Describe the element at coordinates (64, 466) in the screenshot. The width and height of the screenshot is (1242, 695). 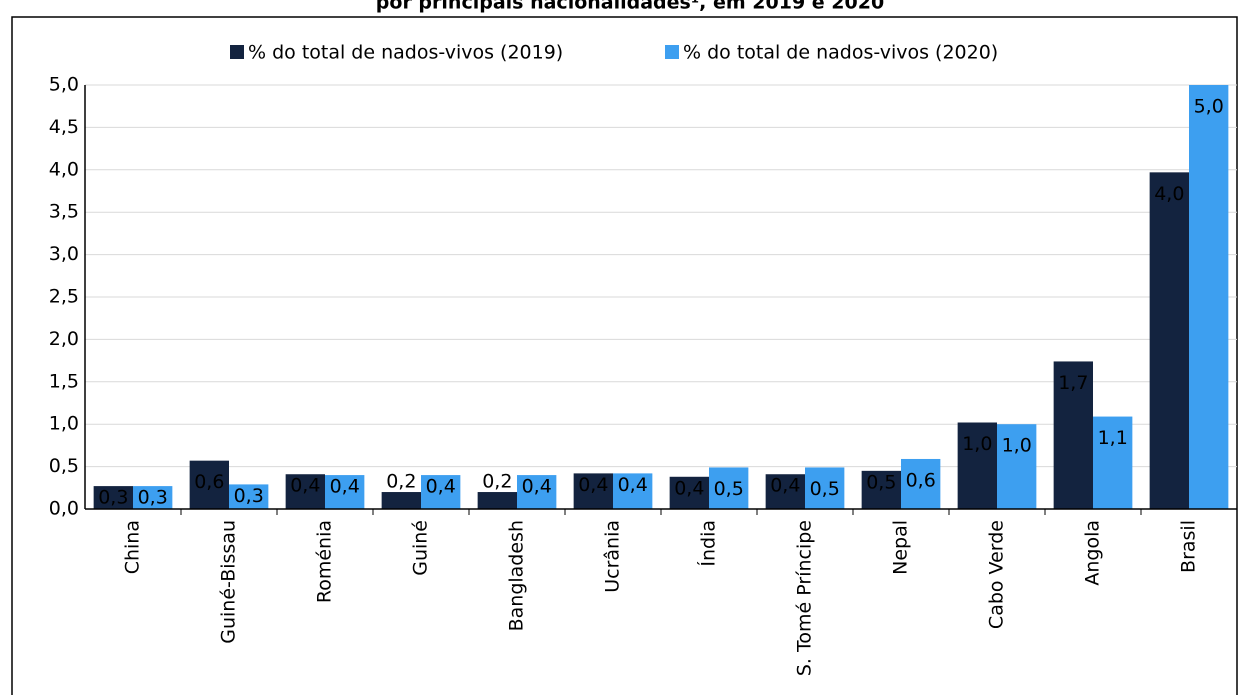
I see `y-tick-label: 0,5` at that location.